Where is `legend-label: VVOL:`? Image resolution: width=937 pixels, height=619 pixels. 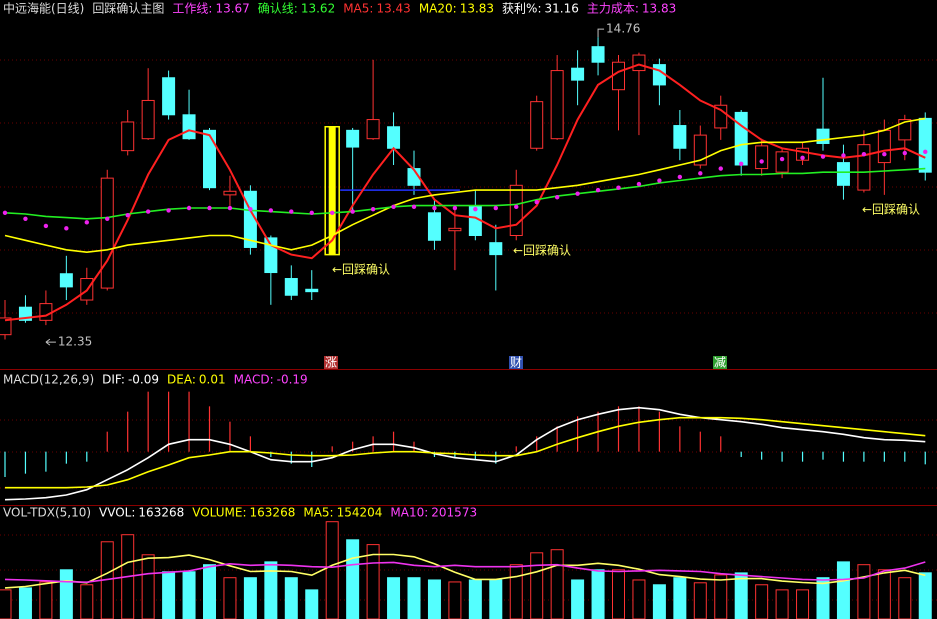 legend-label: VVOL: is located at coordinates (117, 513).